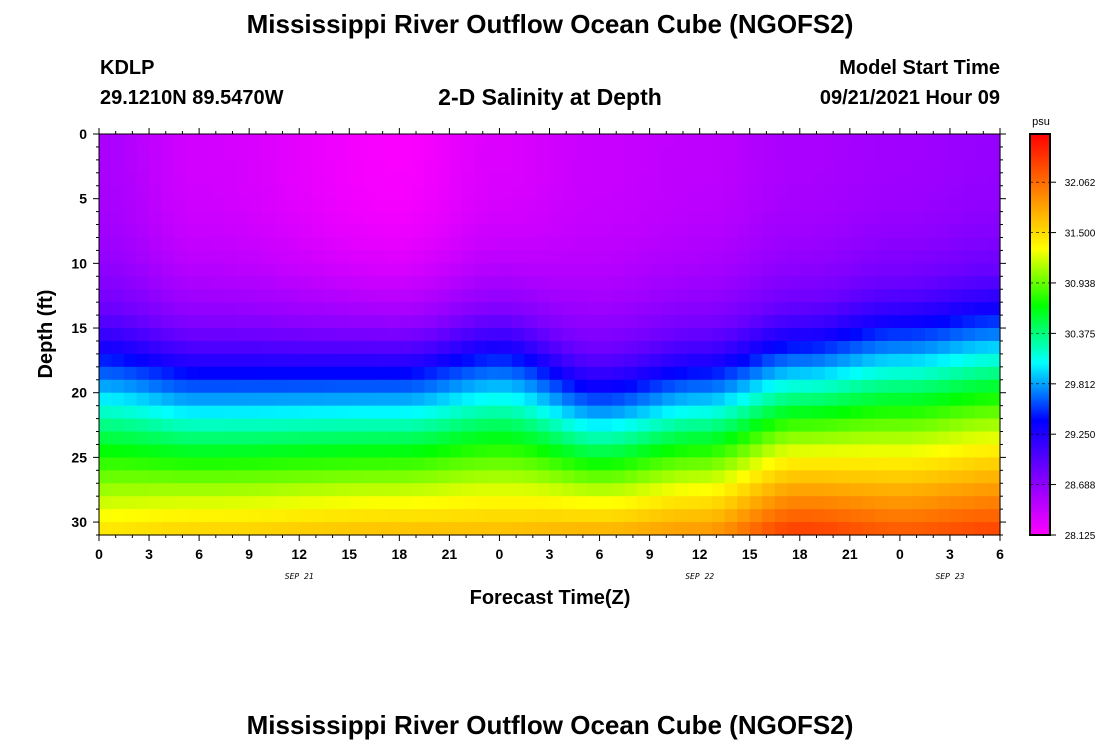 The width and height of the screenshot is (1100, 750). What do you see at coordinates (127, 68) in the screenshot?
I see `station-id: KDLP` at bounding box center [127, 68].